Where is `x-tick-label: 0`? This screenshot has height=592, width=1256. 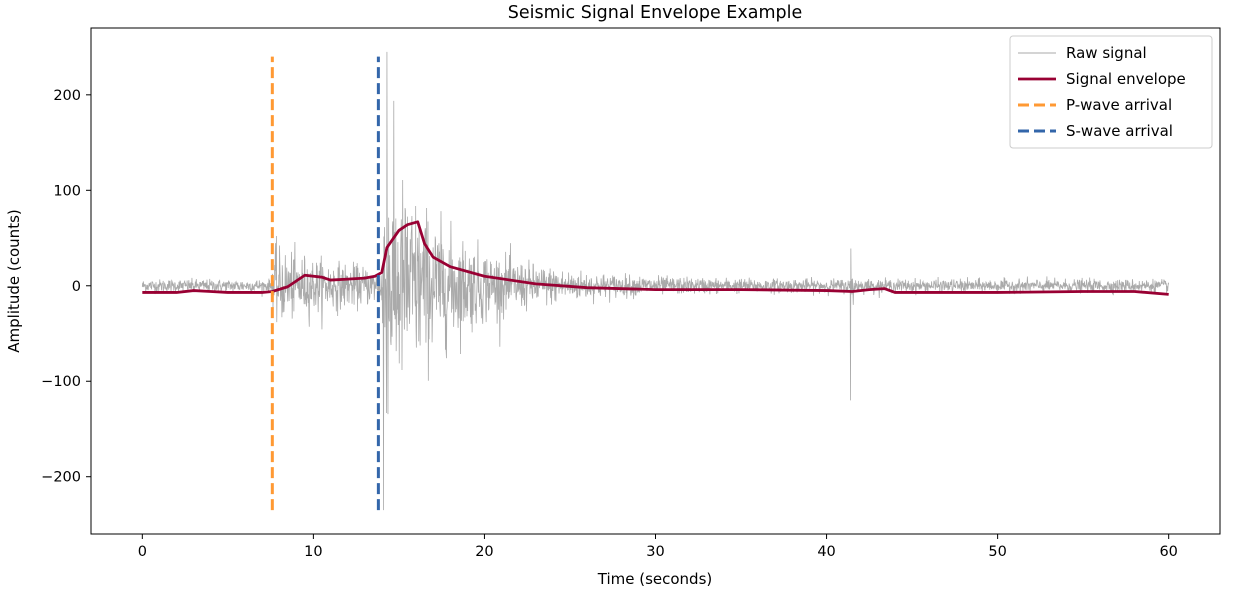 x-tick-label: 0 is located at coordinates (142, 552).